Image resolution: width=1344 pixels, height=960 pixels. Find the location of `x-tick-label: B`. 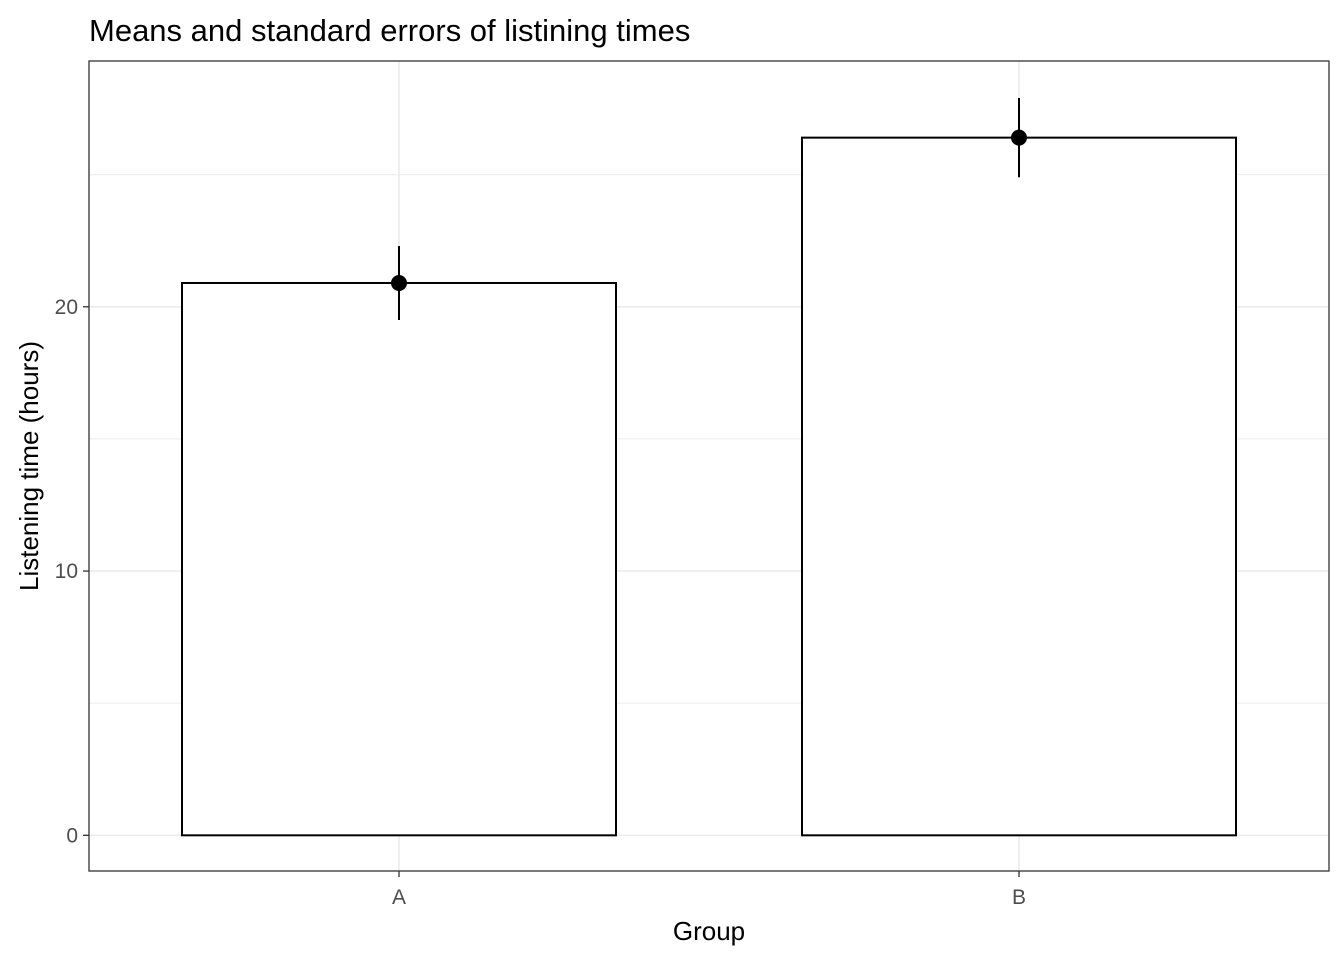

x-tick-label: B is located at coordinates (1019, 897).